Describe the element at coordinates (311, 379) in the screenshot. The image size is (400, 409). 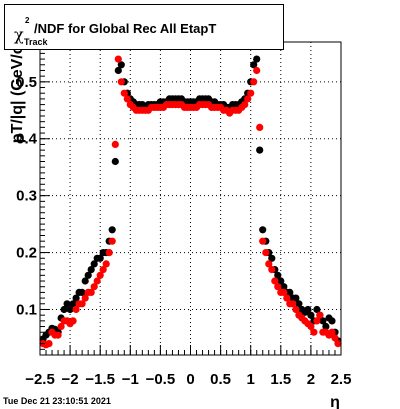
I see `x-tick-label: 2` at that location.